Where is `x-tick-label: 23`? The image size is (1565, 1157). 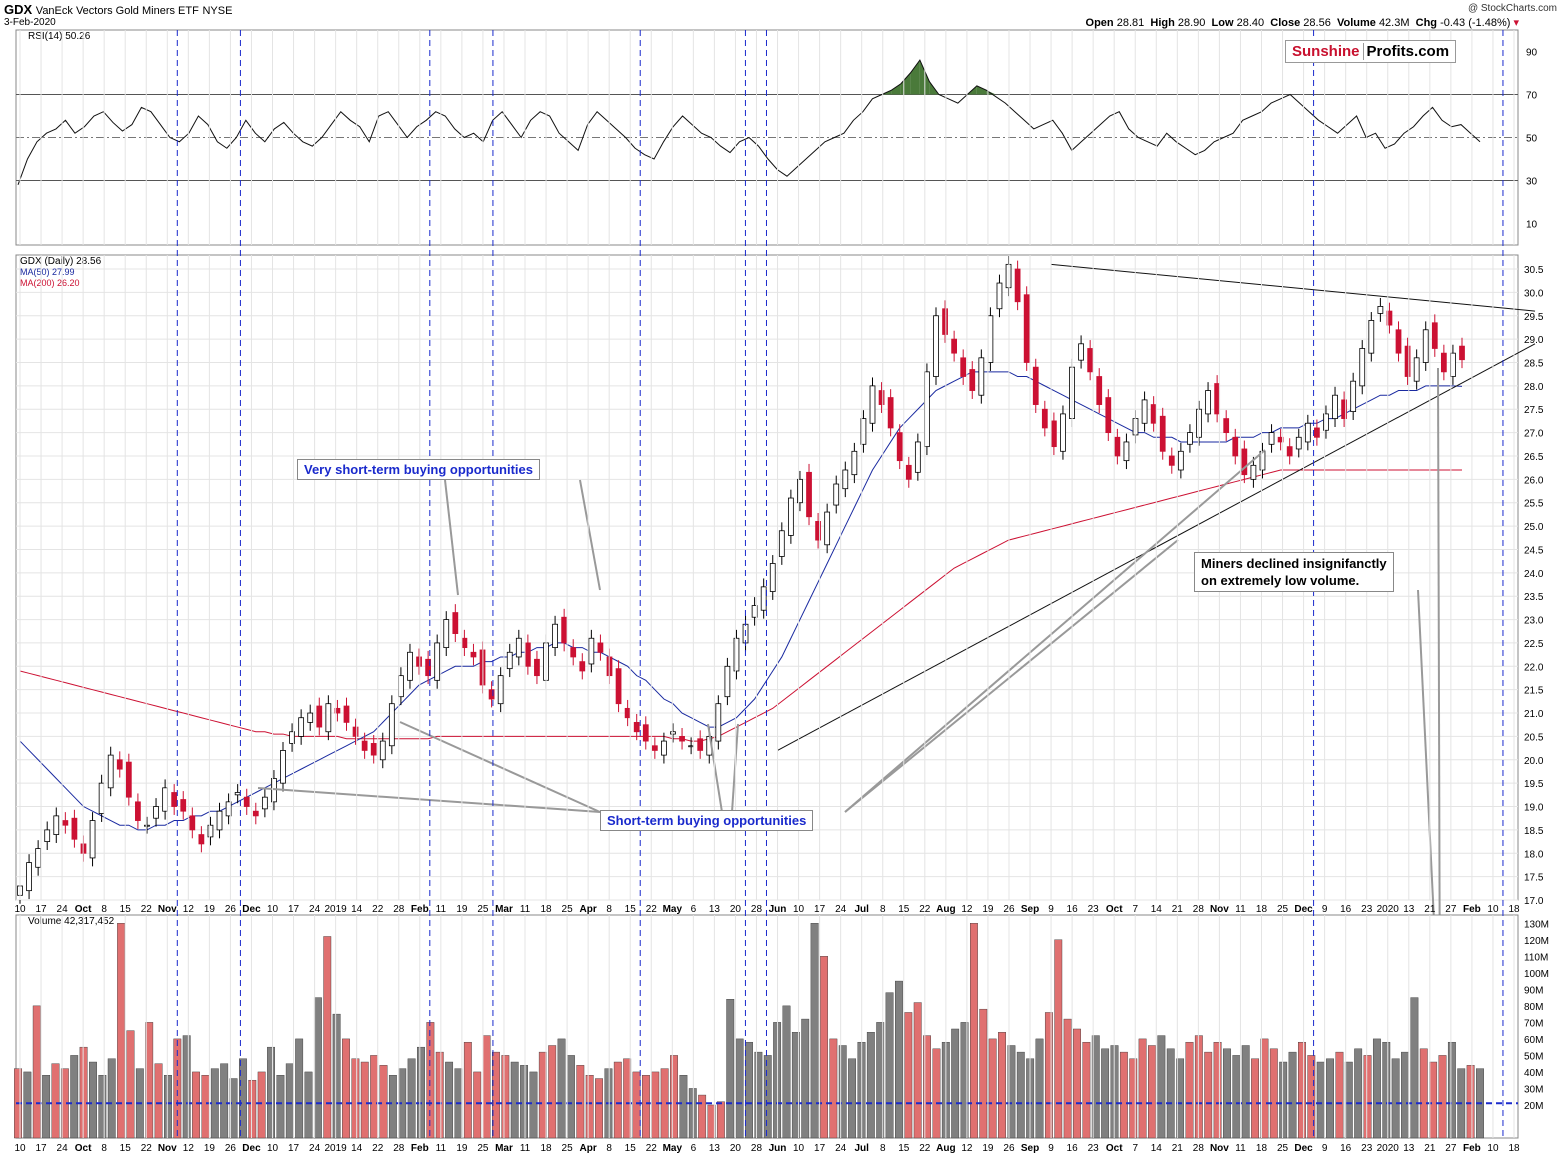
x-tick-label: 23 is located at coordinates (1094, 1148).